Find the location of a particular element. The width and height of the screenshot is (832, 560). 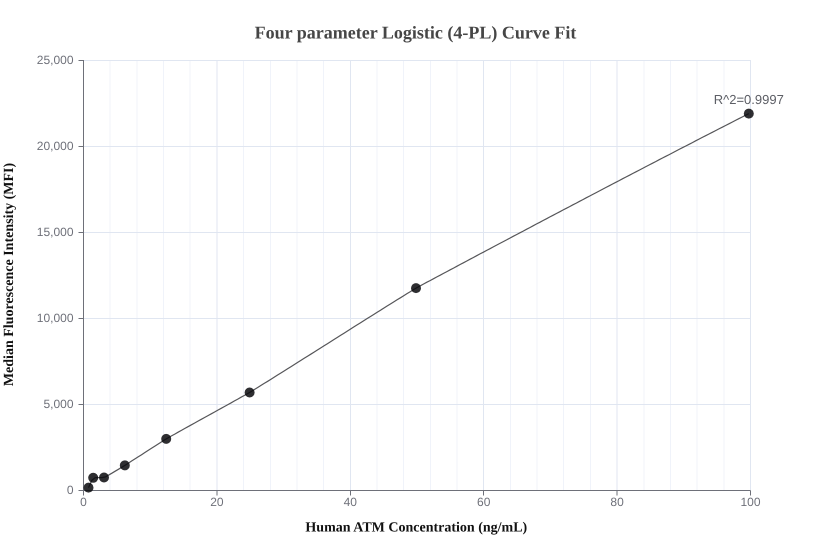

svg-text: R^2=0.9997 is located at coordinates (749, 99).